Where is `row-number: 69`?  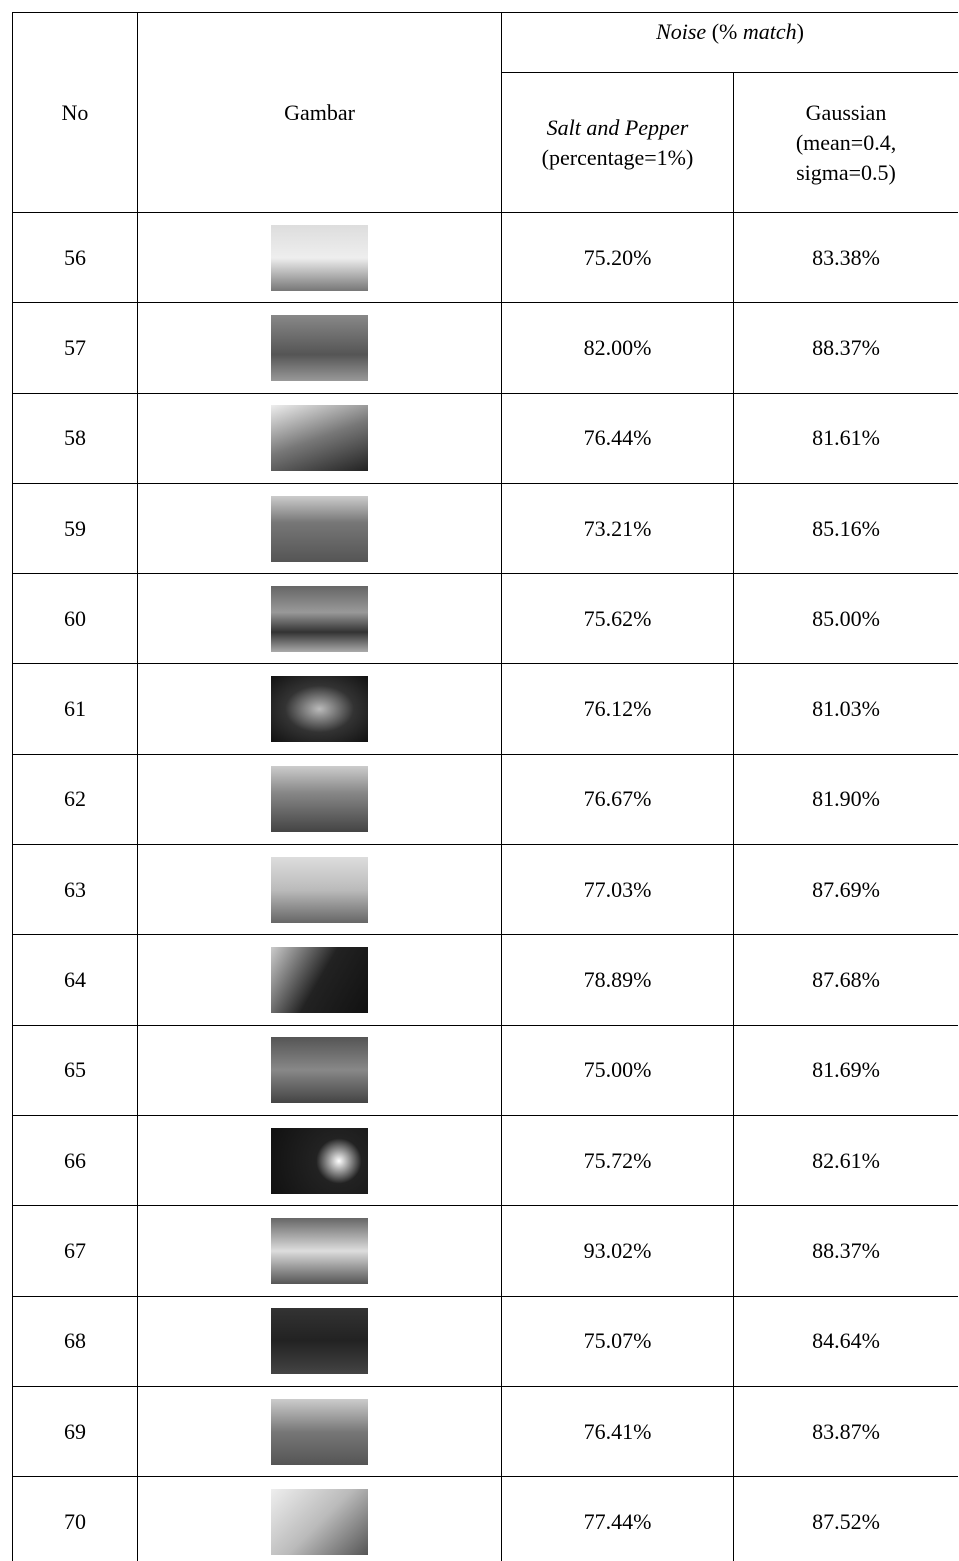 row-number: 69 is located at coordinates (75, 1431).